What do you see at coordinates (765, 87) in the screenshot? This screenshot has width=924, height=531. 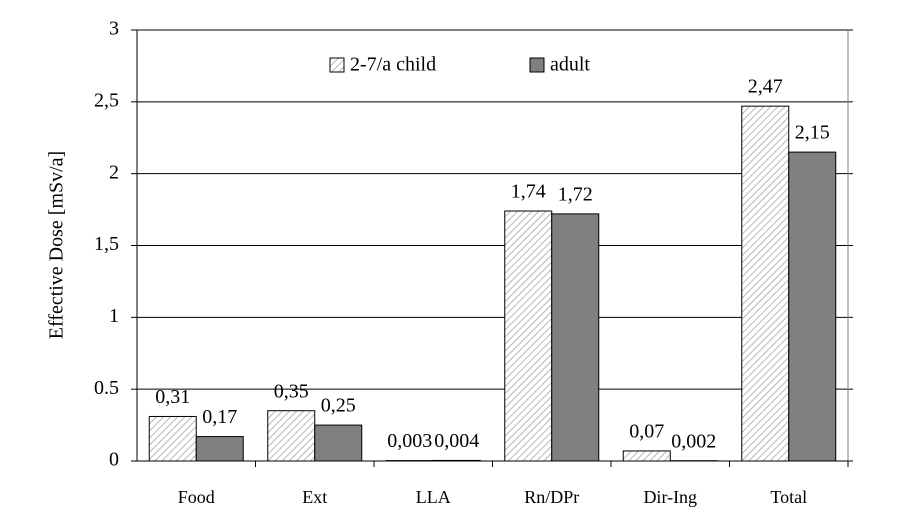 I see `value-label: 2,47` at bounding box center [765, 87].